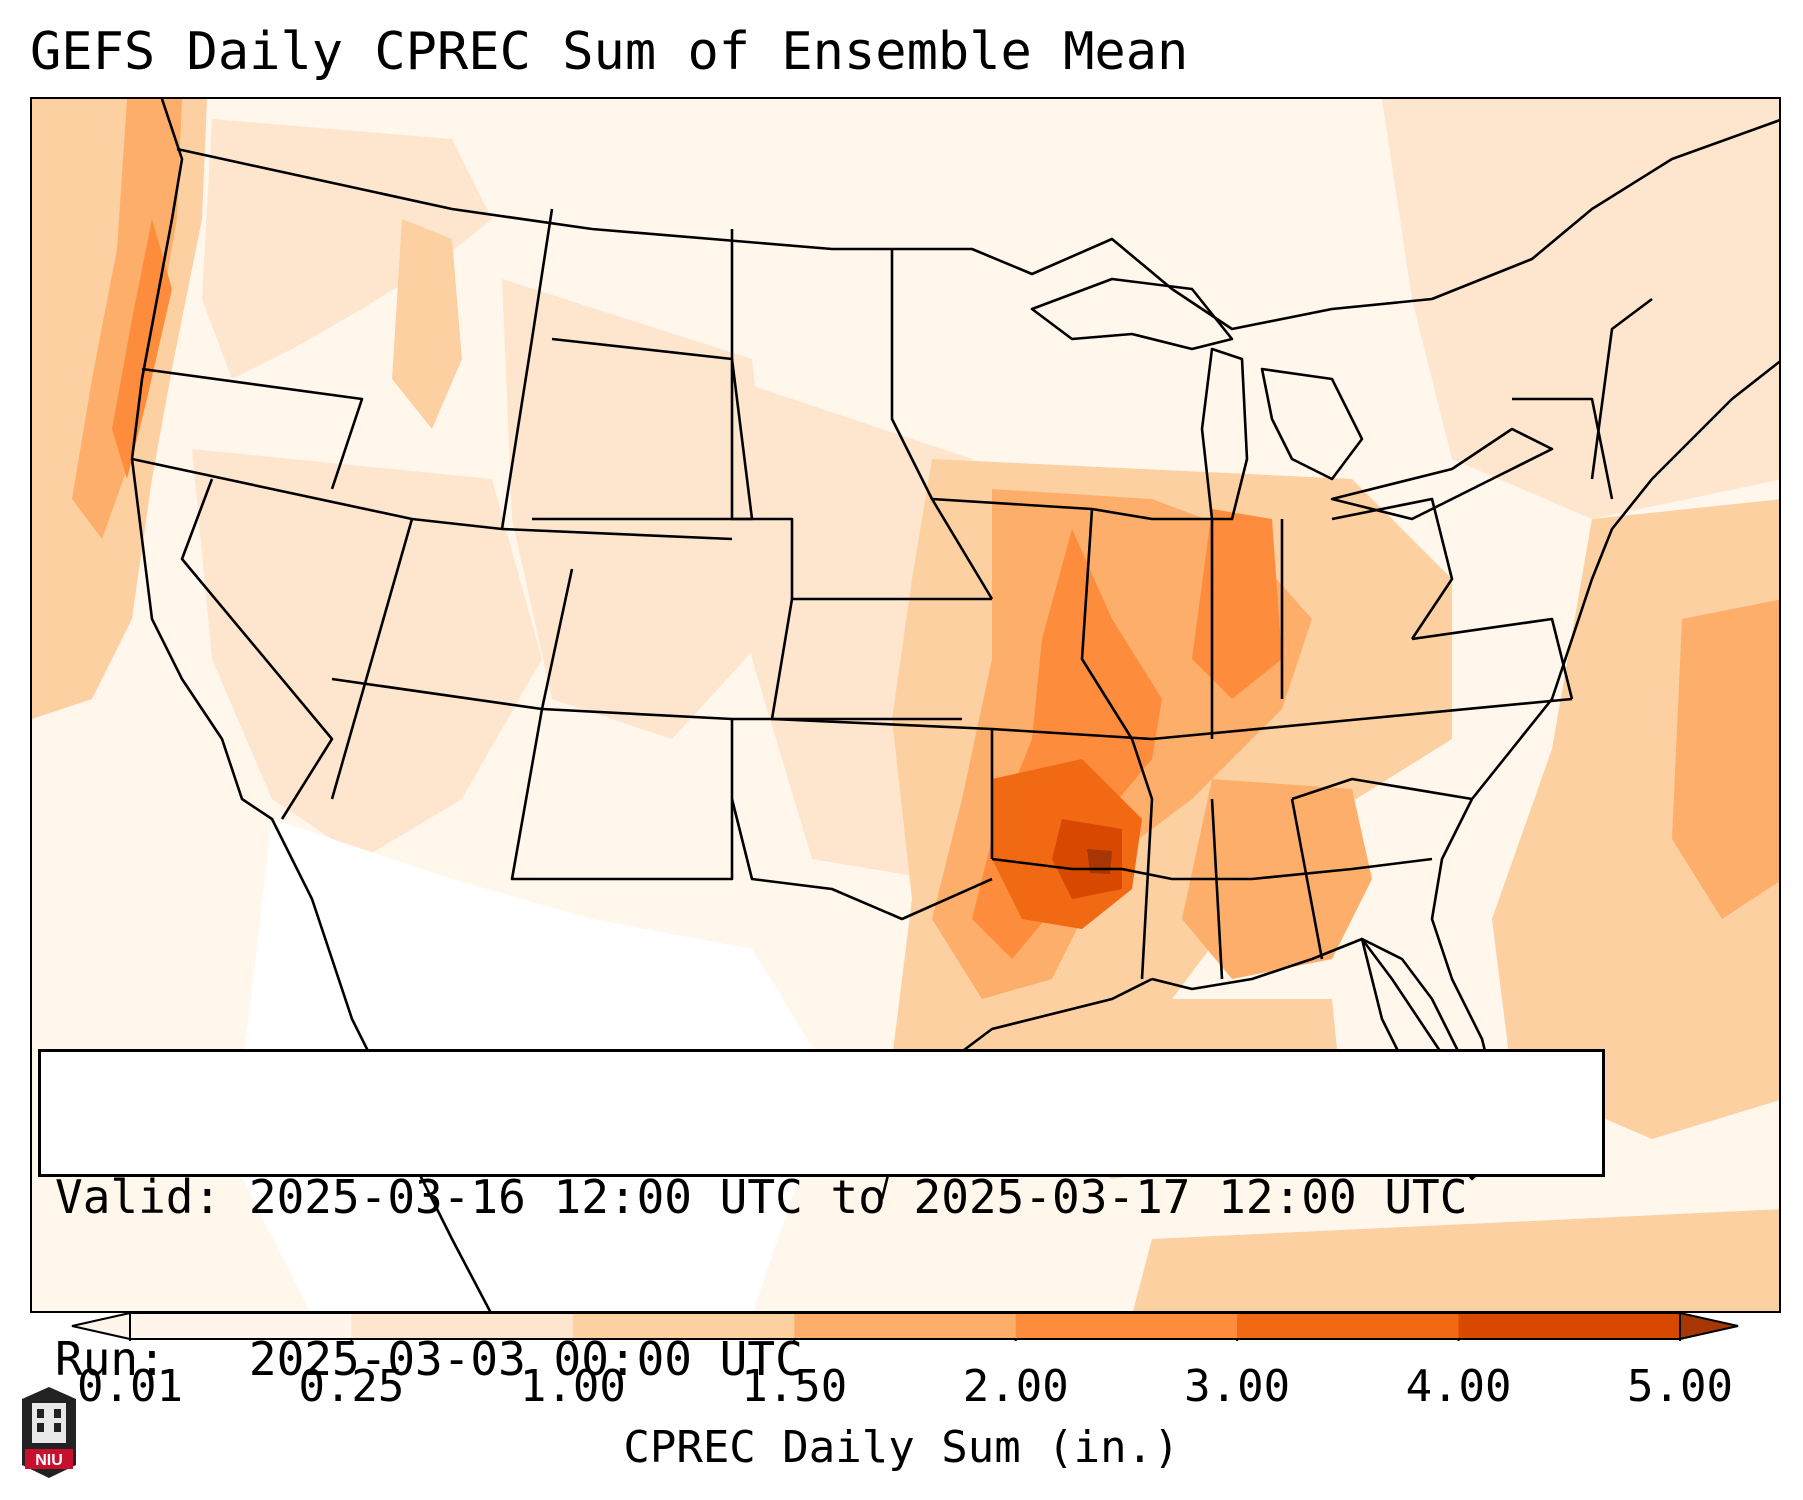 The height and width of the screenshot is (1500, 1803). Describe the element at coordinates (1087, 859) in the screenshot. I see `precip-delta-peak` at that location.